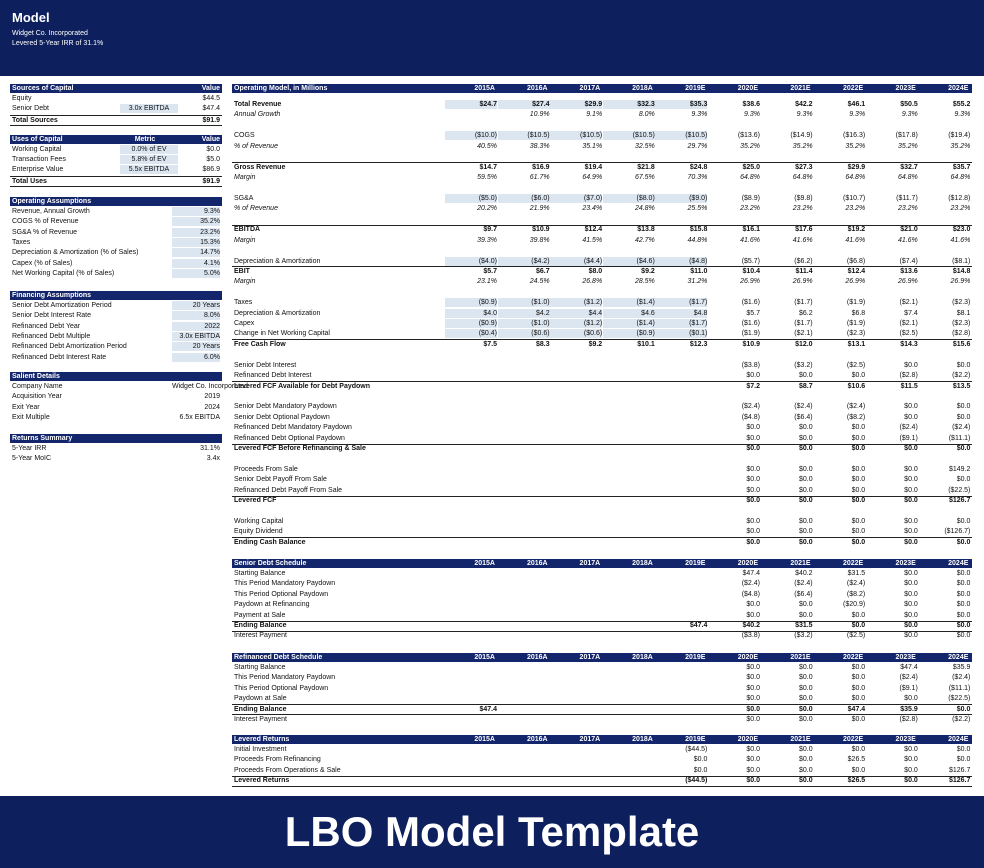 Image resolution: width=984 pixels, height=868 pixels. What do you see at coordinates (644, 209) in the screenshot?
I see `row-value: 24.8%` at bounding box center [644, 209].